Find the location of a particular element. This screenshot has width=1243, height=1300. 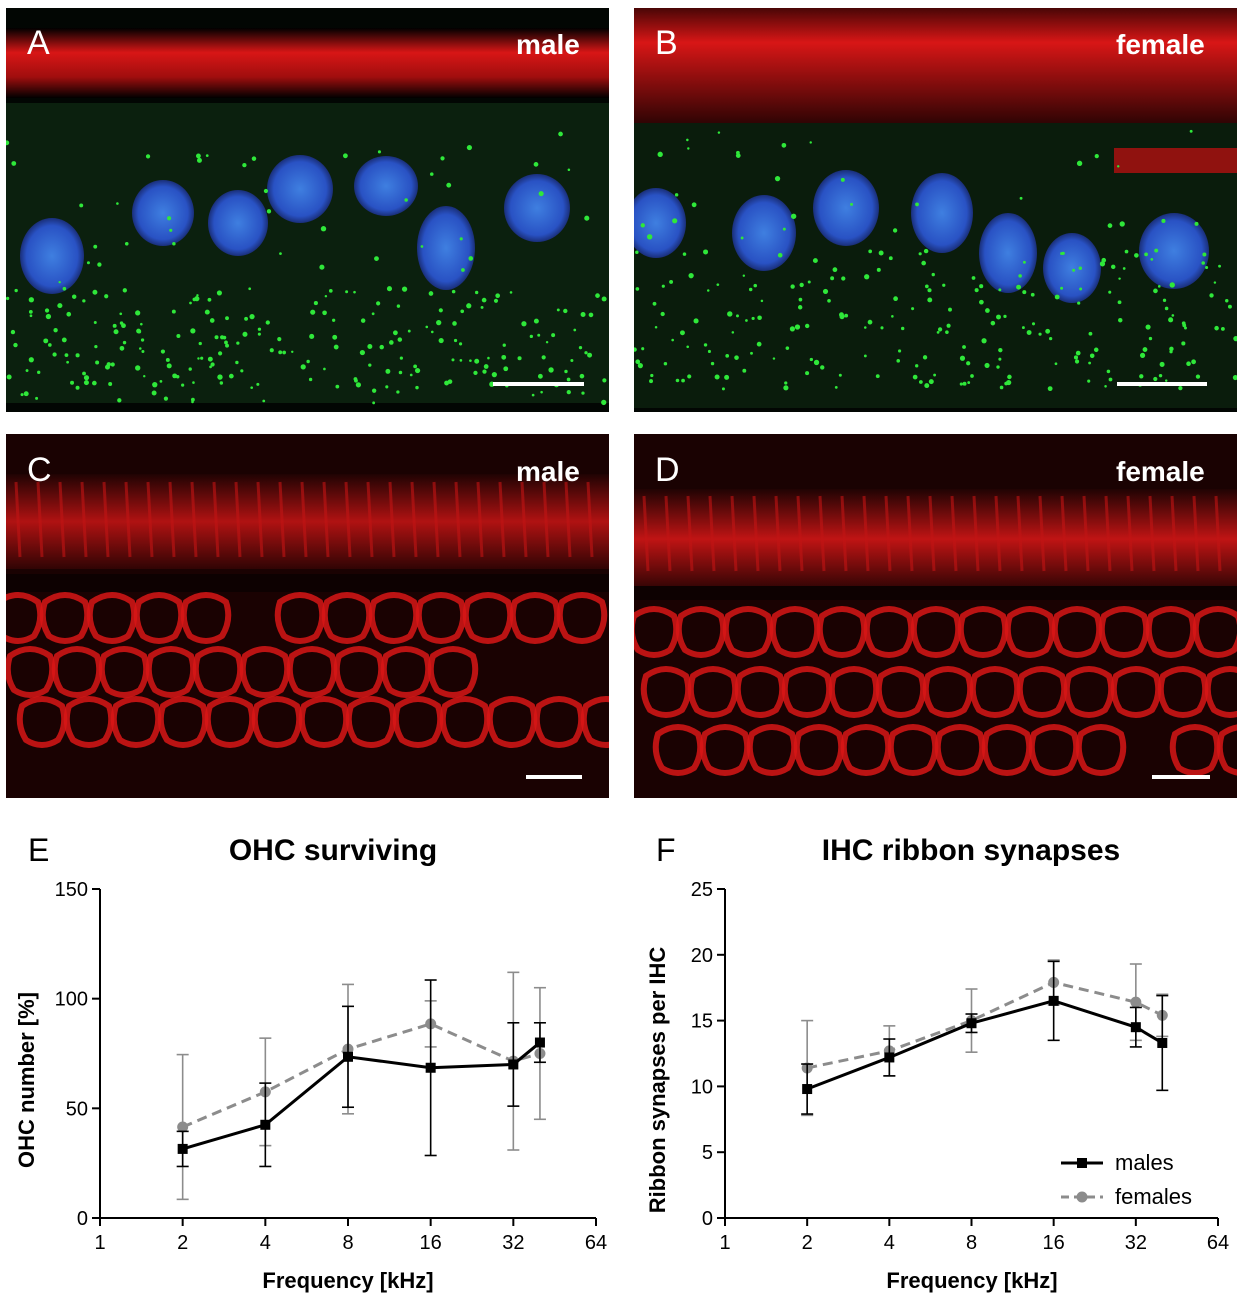

legend-marker is located at coordinates (1082, 1163).